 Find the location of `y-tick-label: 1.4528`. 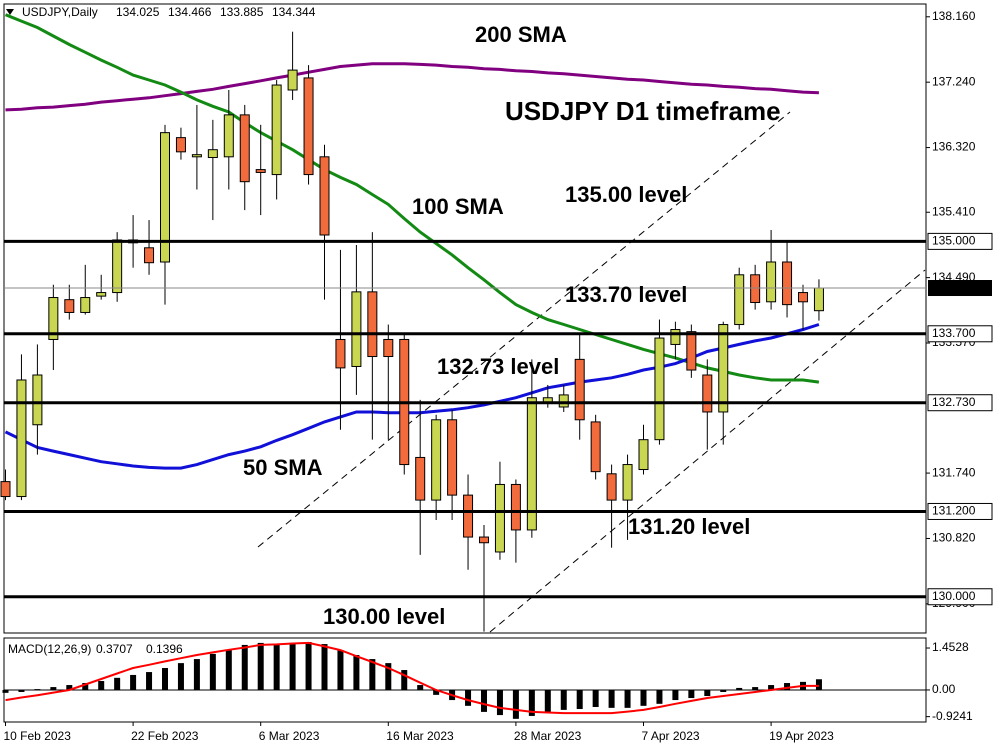

y-tick-label: 1.4528 is located at coordinates (950, 647).